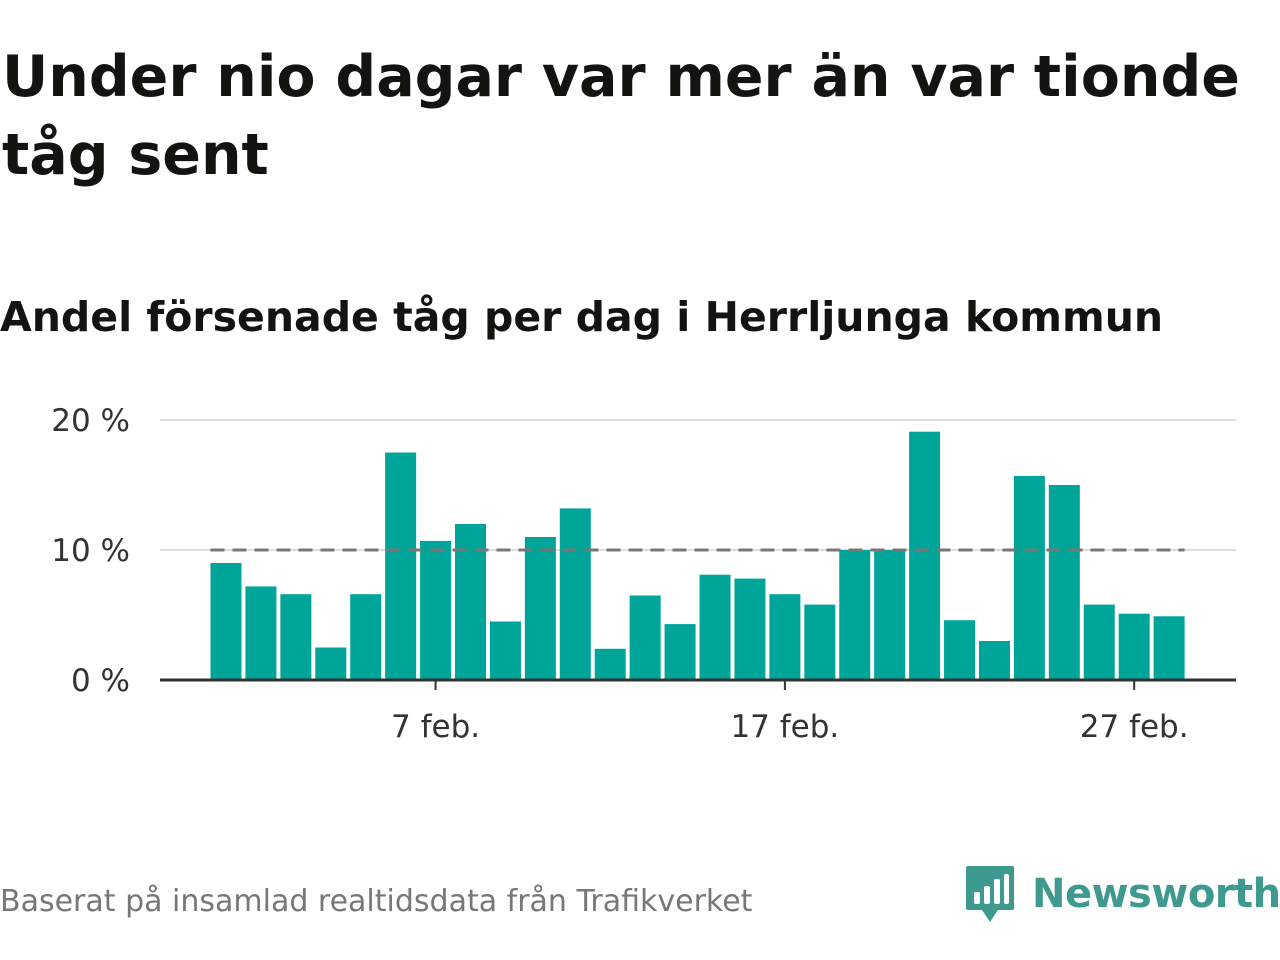  I want to click on bar-chart-badge-icon, so click(990, 894).